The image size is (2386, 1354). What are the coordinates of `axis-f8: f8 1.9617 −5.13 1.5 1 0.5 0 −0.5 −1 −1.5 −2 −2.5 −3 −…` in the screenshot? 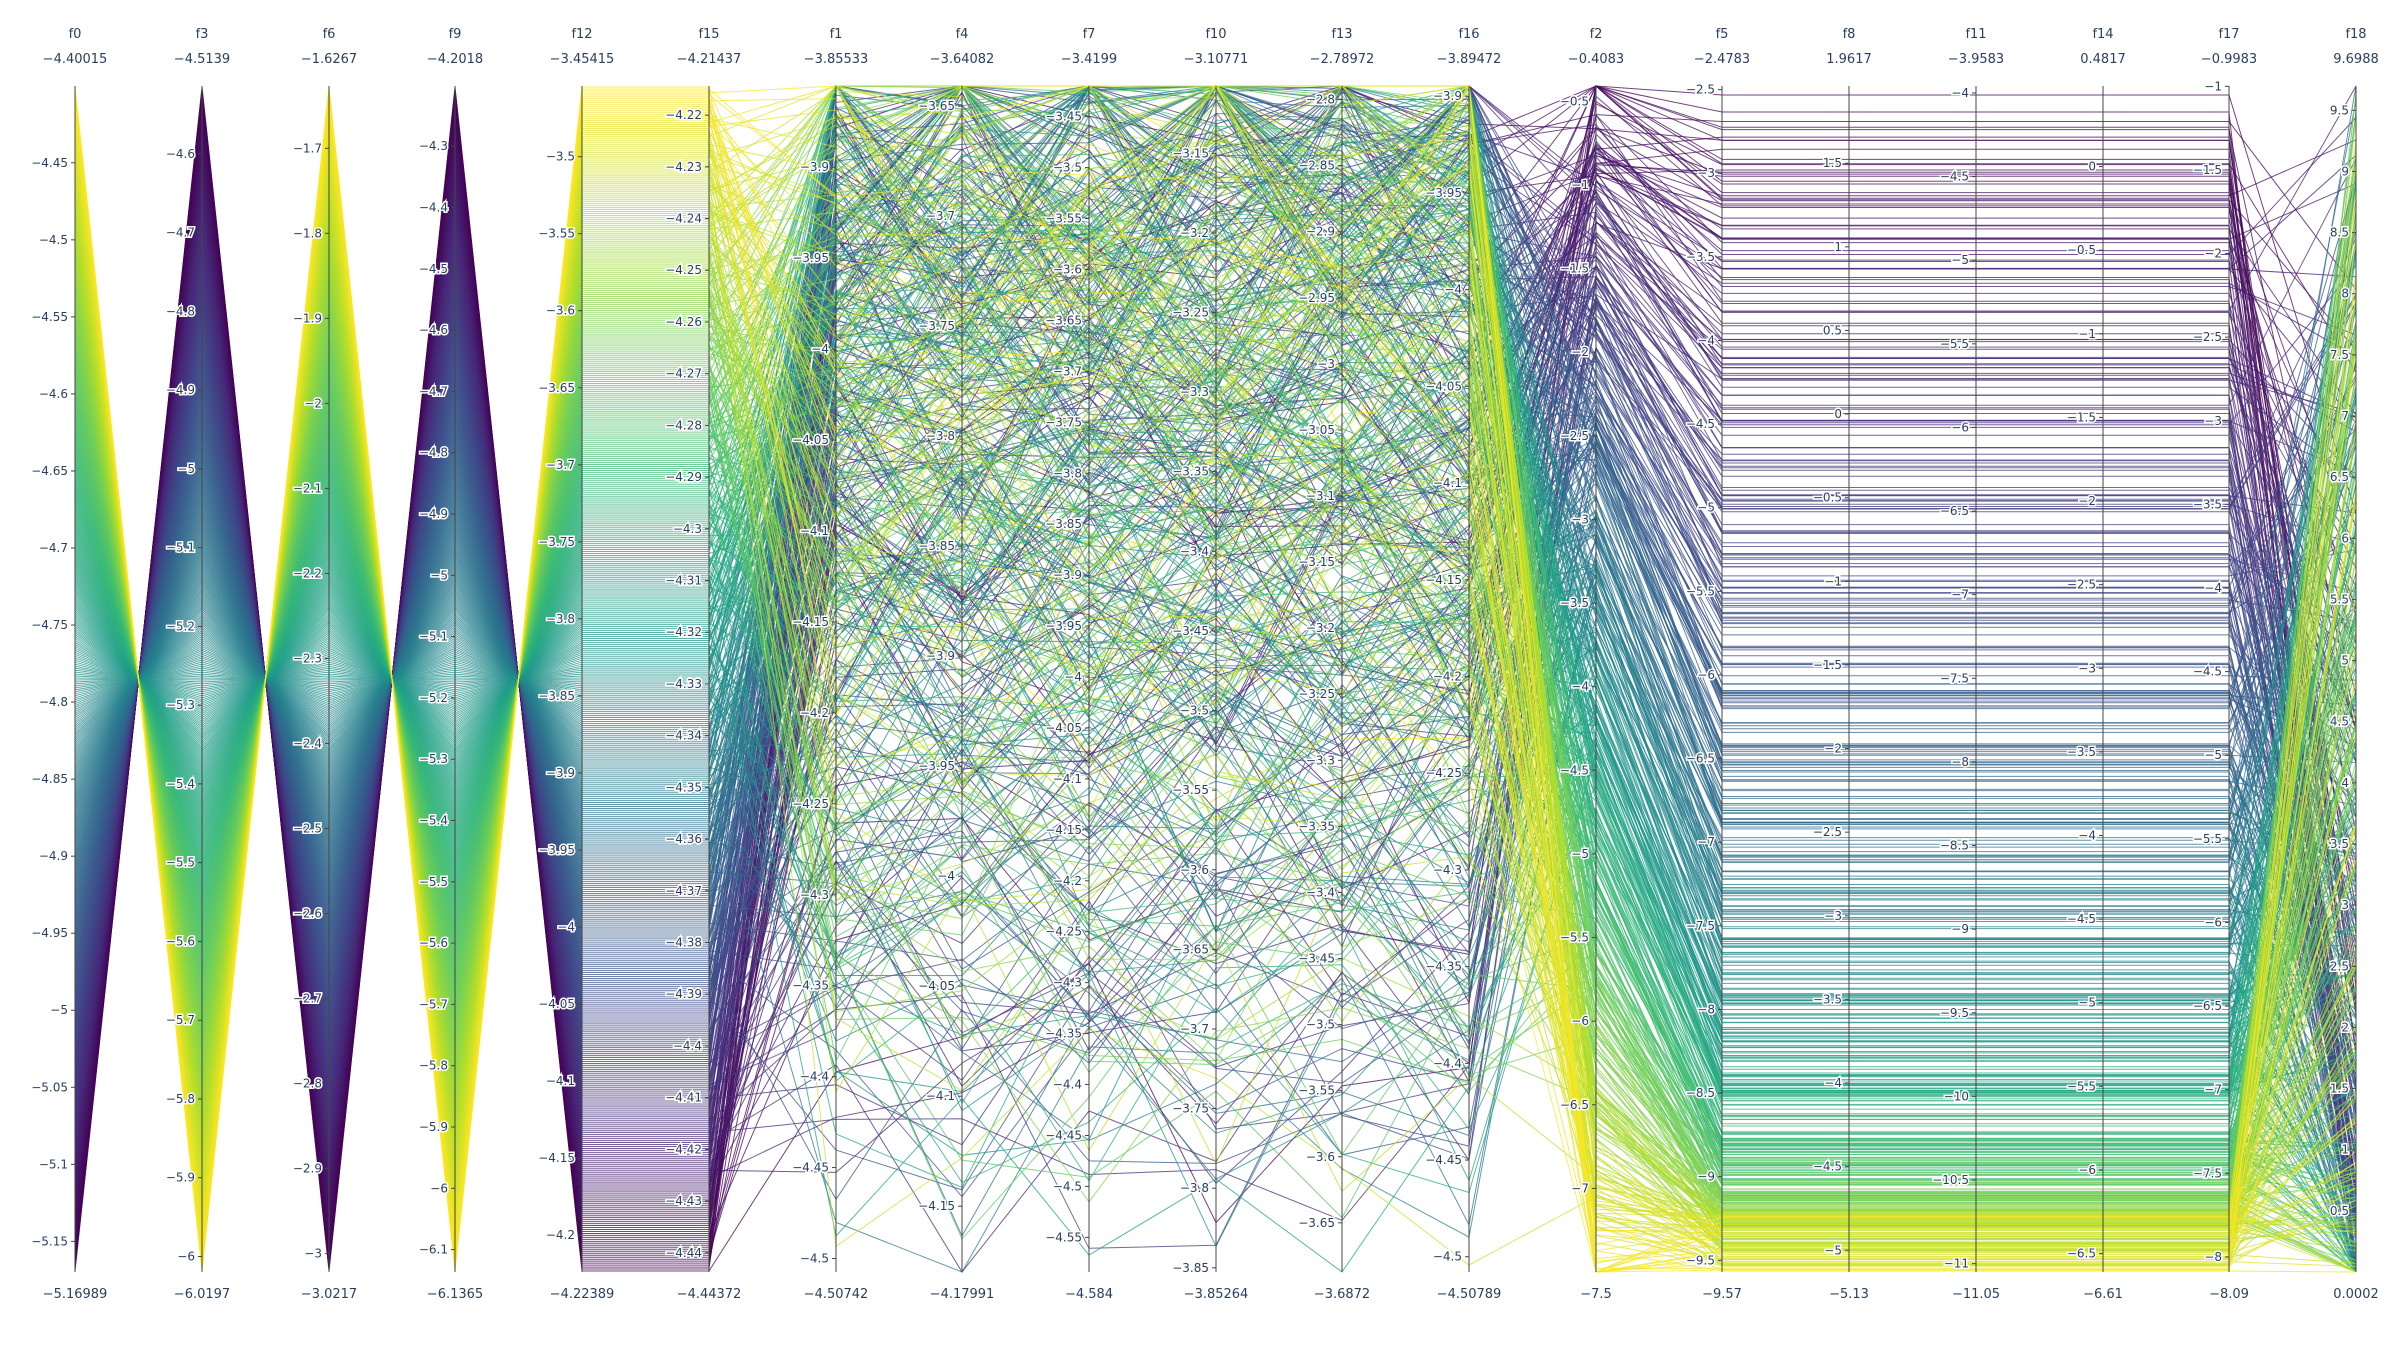 It's located at (1841, 664).